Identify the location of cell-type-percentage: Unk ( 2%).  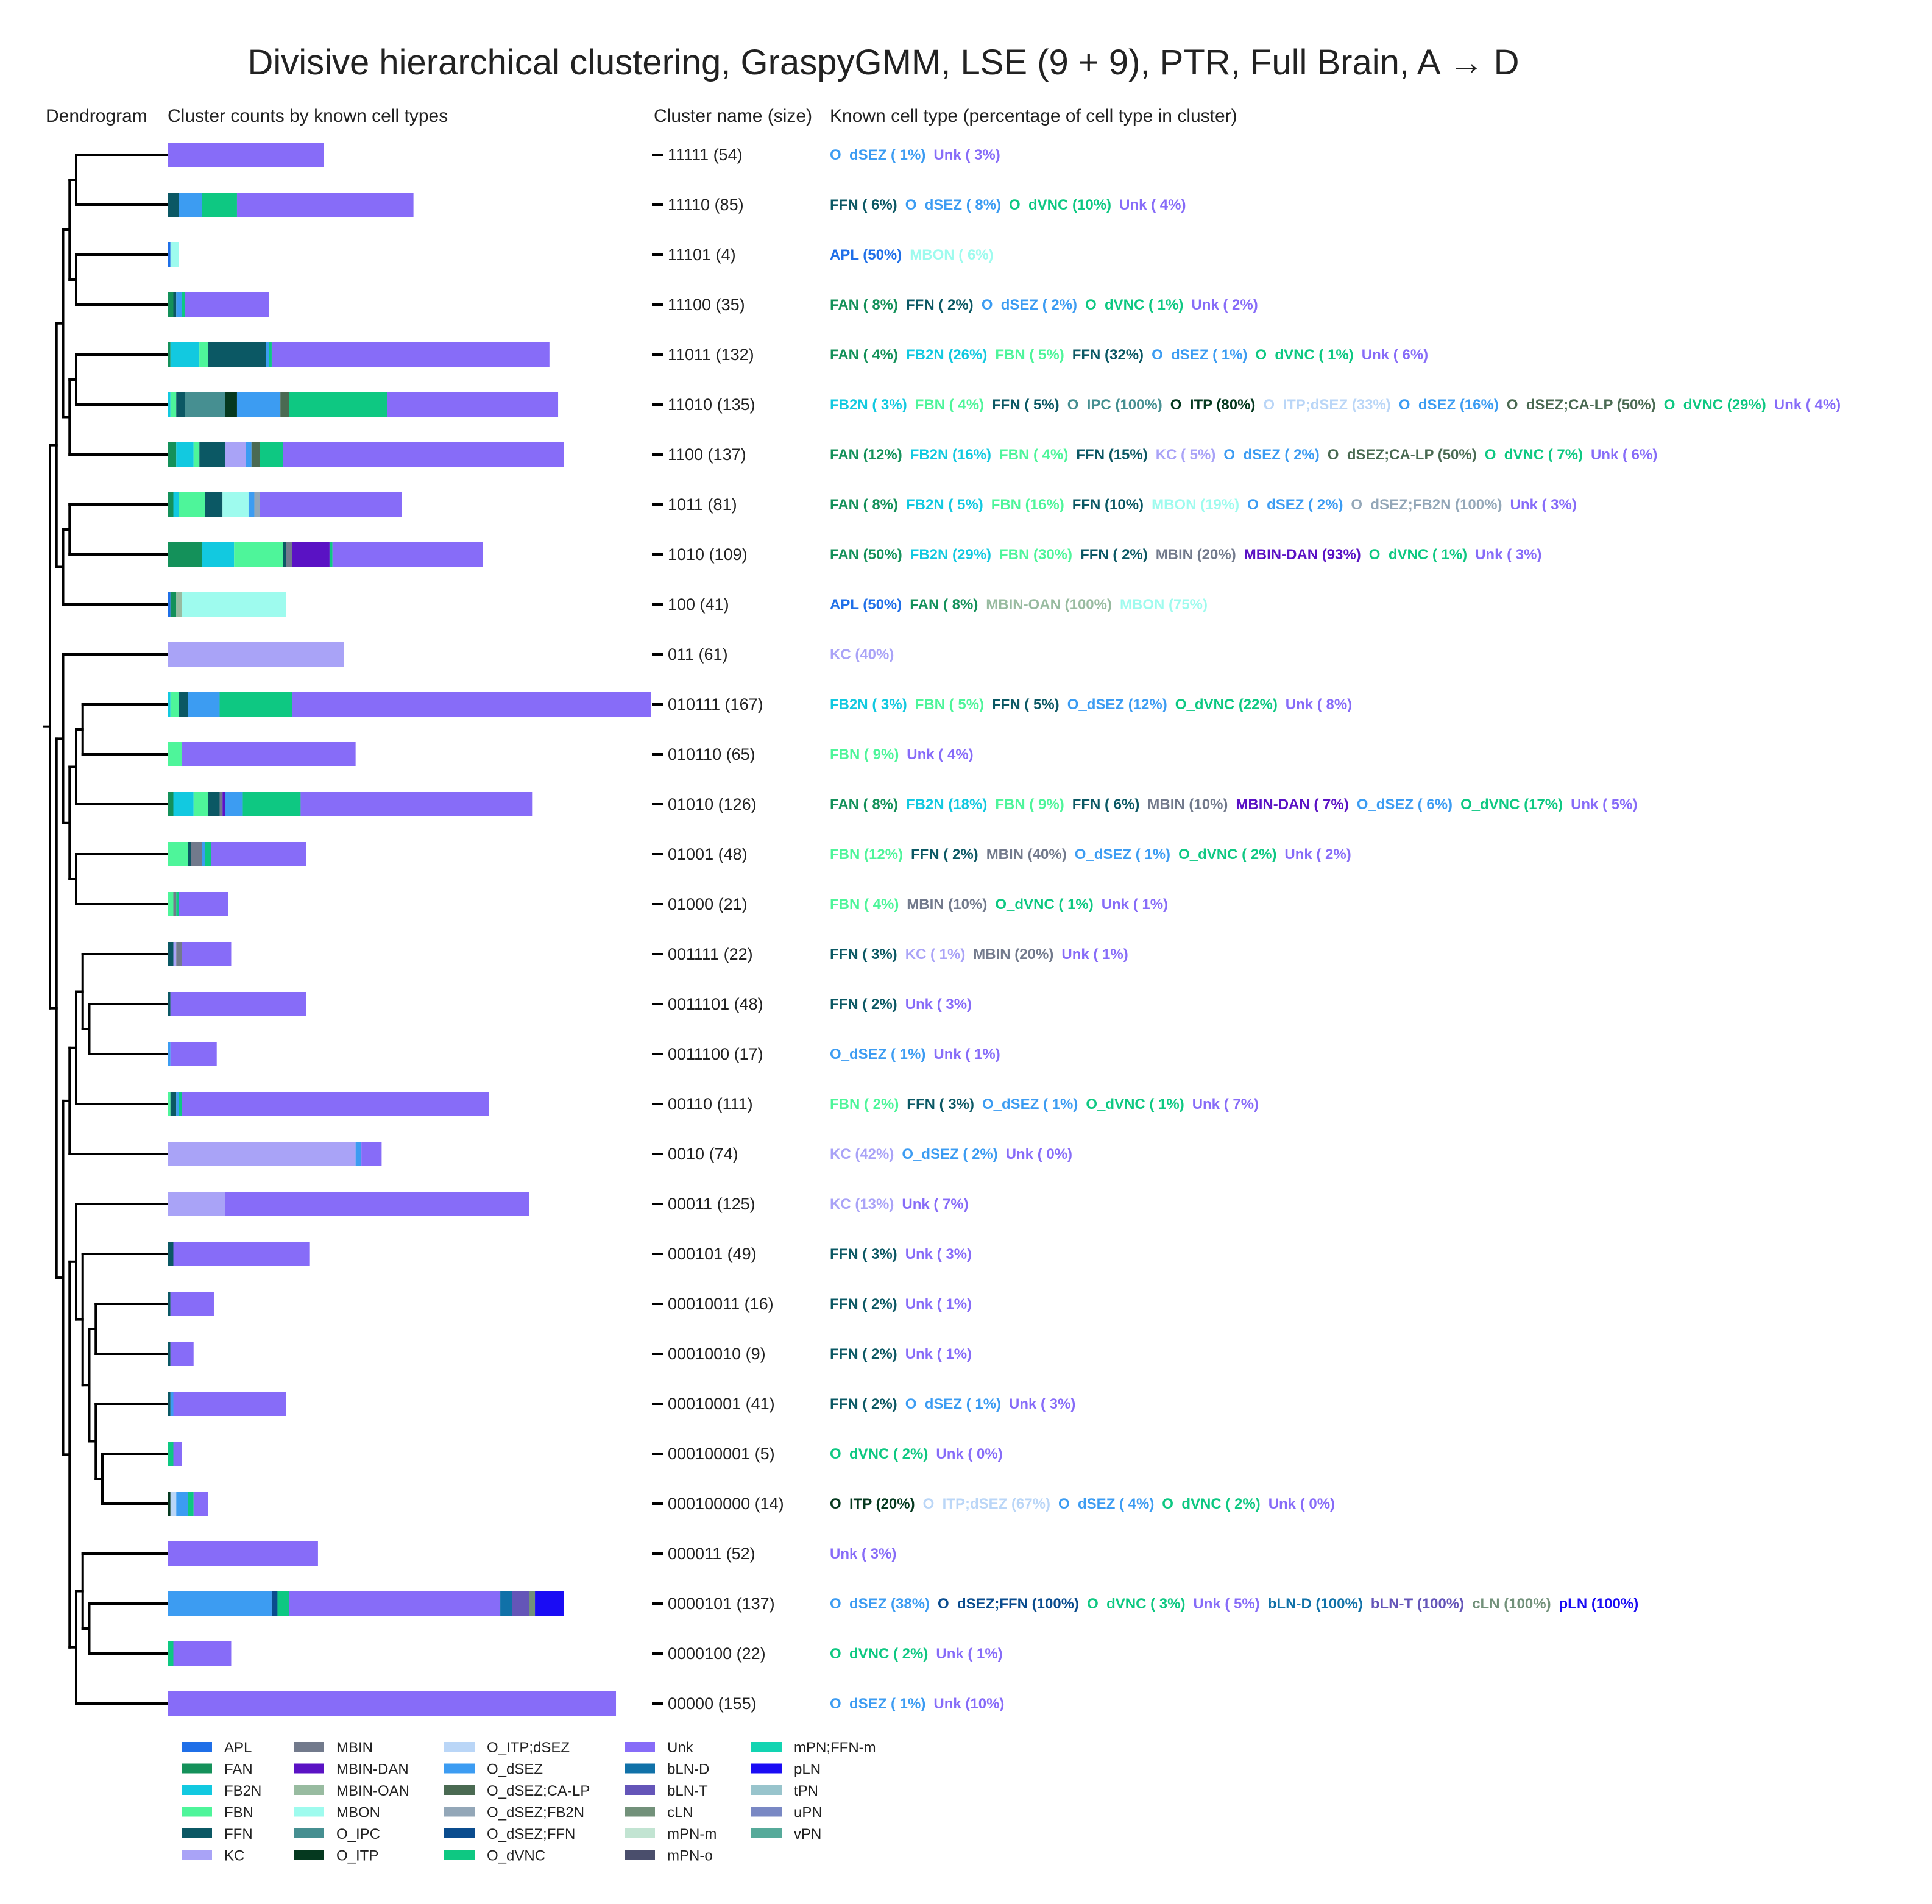
(1317, 854).